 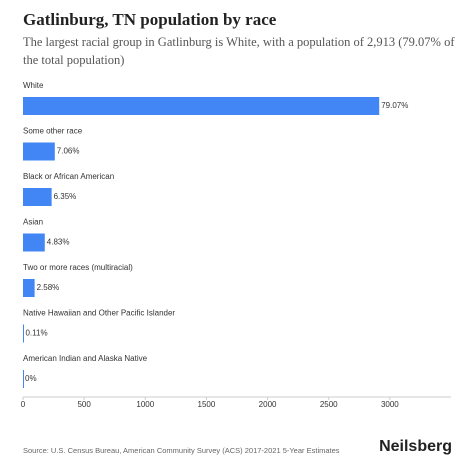 What do you see at coordinates (68, 151) in the screenshot?
I see `value-label: 7.06%` at bounding box center [68, 151].